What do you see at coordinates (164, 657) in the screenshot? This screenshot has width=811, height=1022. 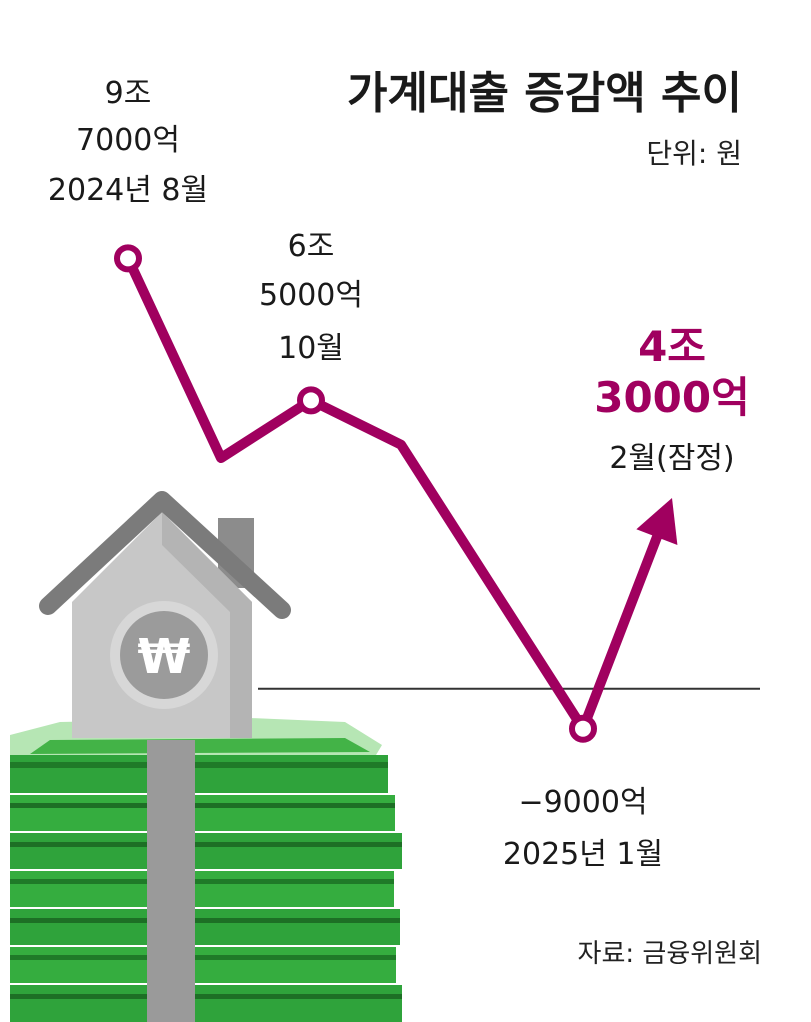 I see `won-icon: ₩` at bounding box center [164, 657].